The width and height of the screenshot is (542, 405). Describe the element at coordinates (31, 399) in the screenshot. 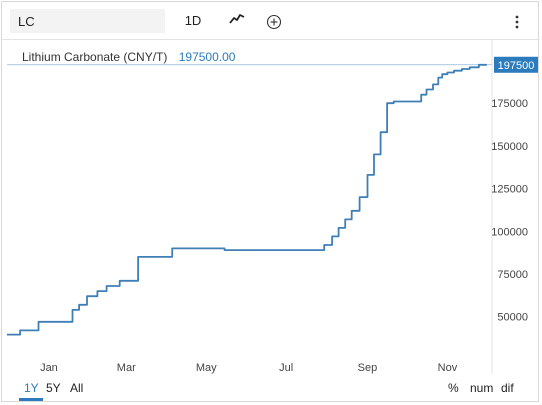

I see `active-range-indicator` at that location.